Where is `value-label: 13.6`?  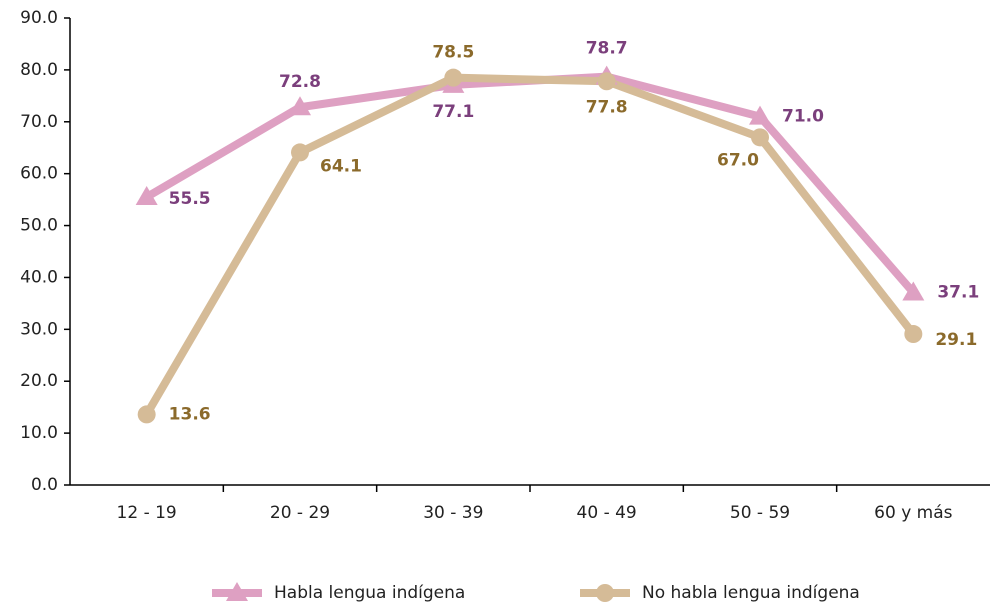
value-label: 13.6 is located at coordinates (190, 414).